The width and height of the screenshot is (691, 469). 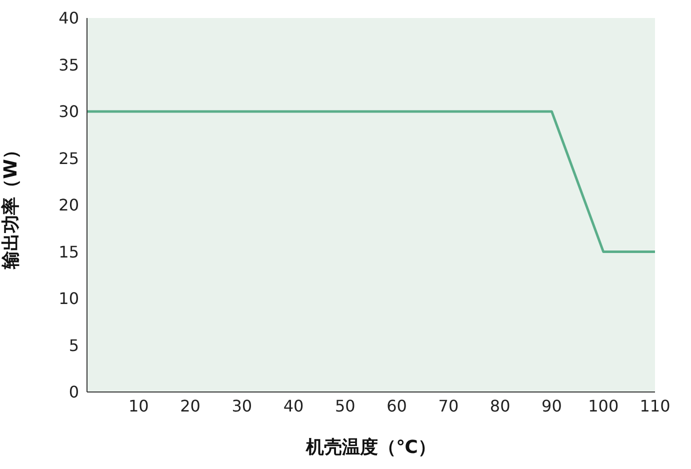 I want to click on y-tick-label: 30, so click(x=68, y=112).